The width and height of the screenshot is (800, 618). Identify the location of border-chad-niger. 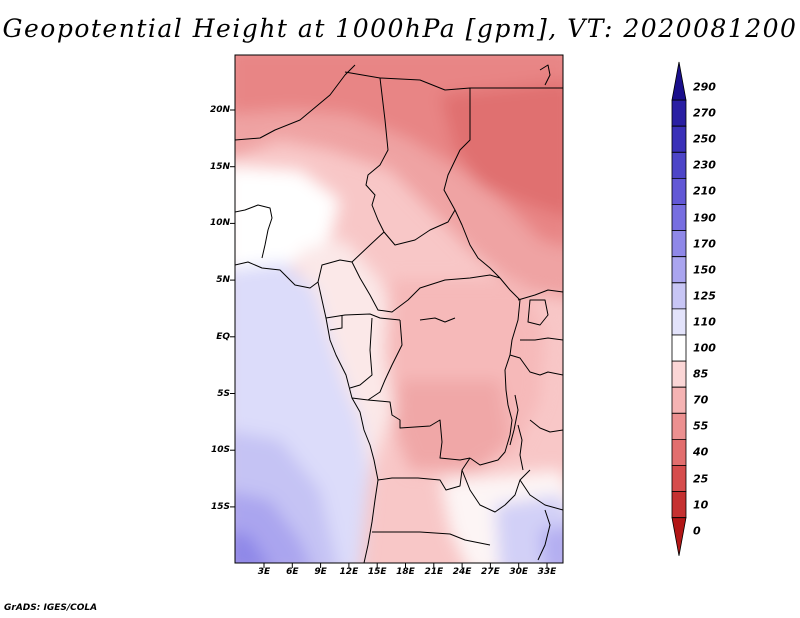
(366, 152).